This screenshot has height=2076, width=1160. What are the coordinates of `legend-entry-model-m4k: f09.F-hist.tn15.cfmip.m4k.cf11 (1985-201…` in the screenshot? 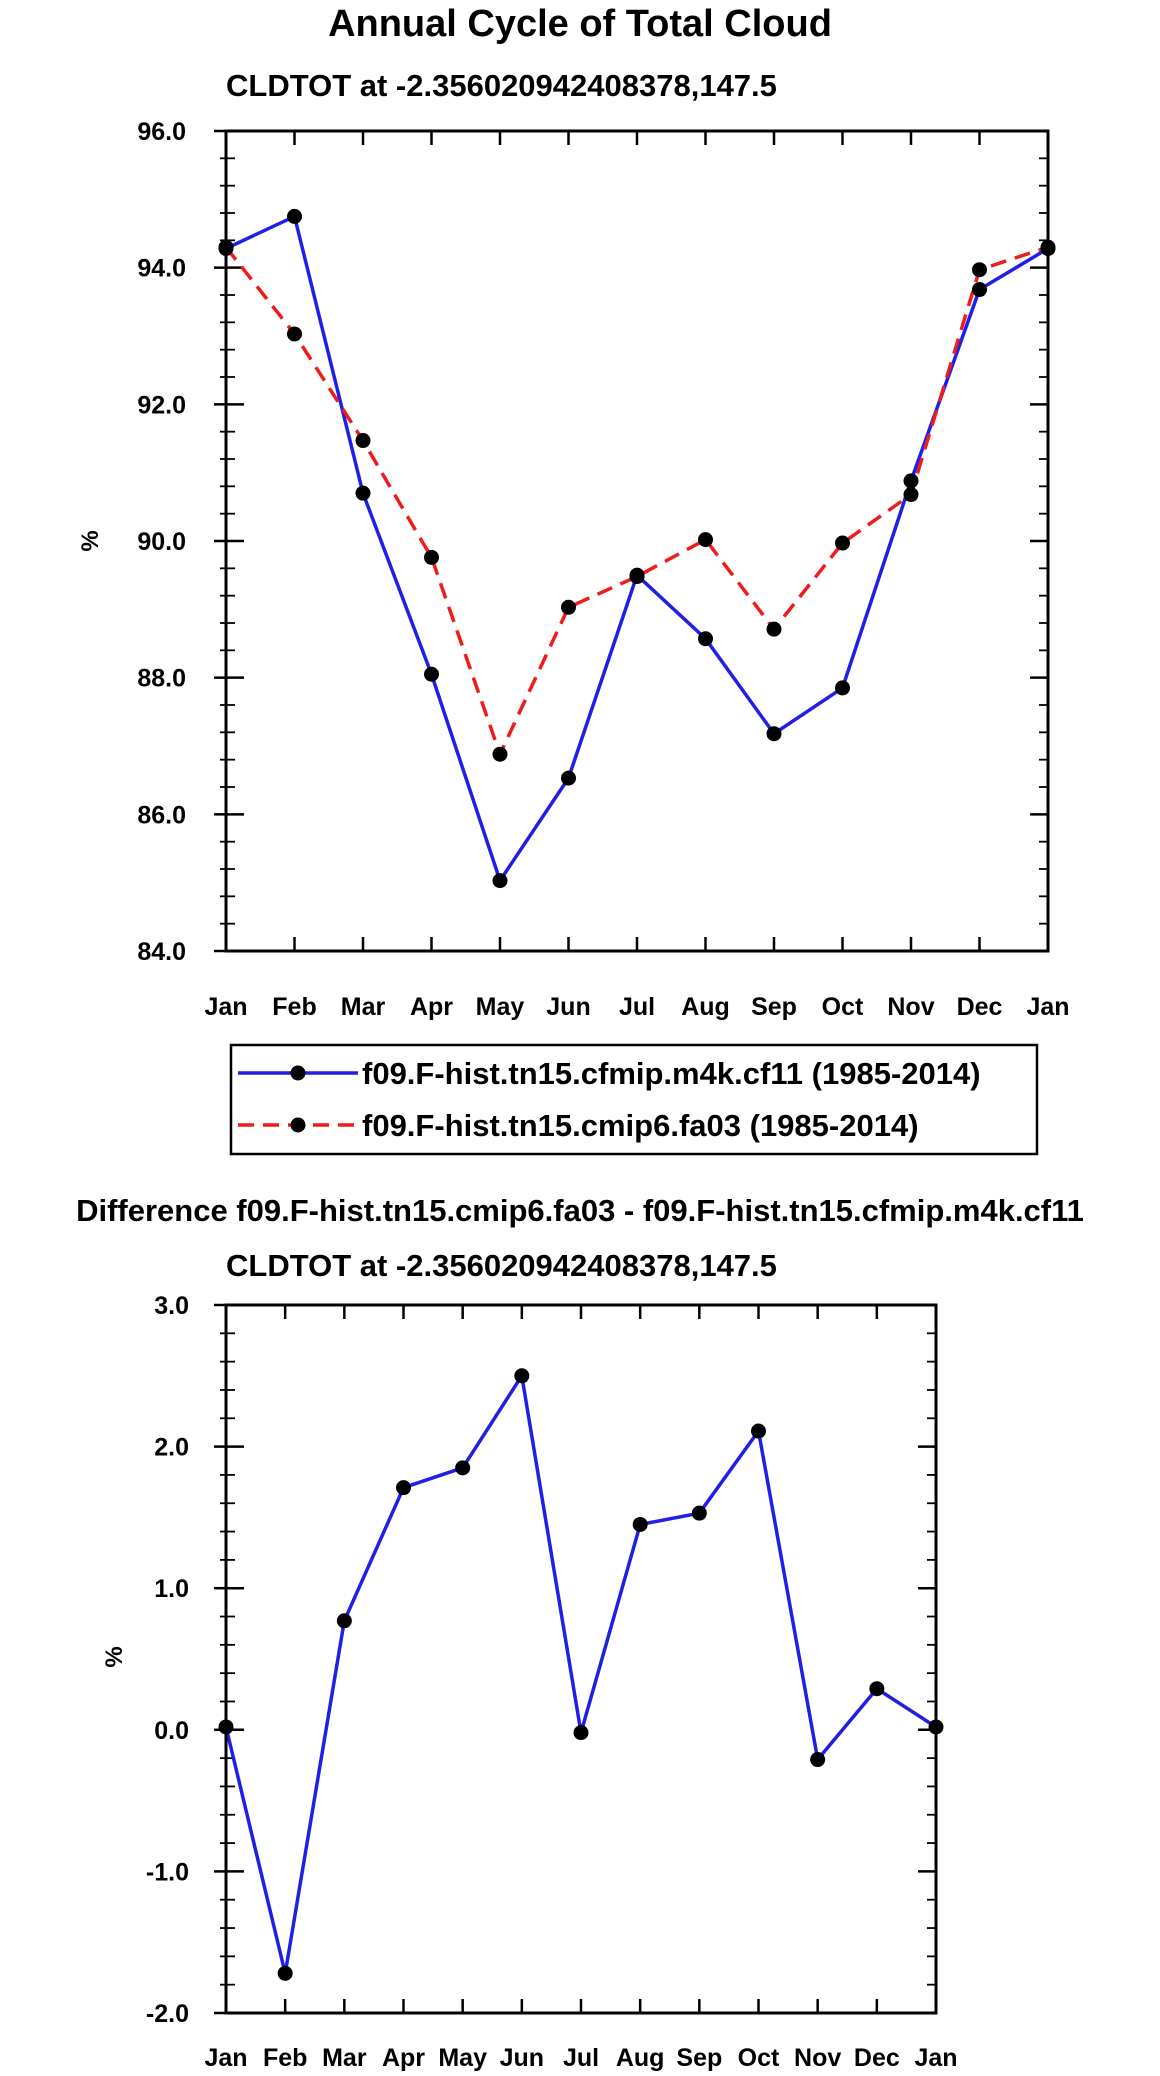 It's located at (671, 1073).